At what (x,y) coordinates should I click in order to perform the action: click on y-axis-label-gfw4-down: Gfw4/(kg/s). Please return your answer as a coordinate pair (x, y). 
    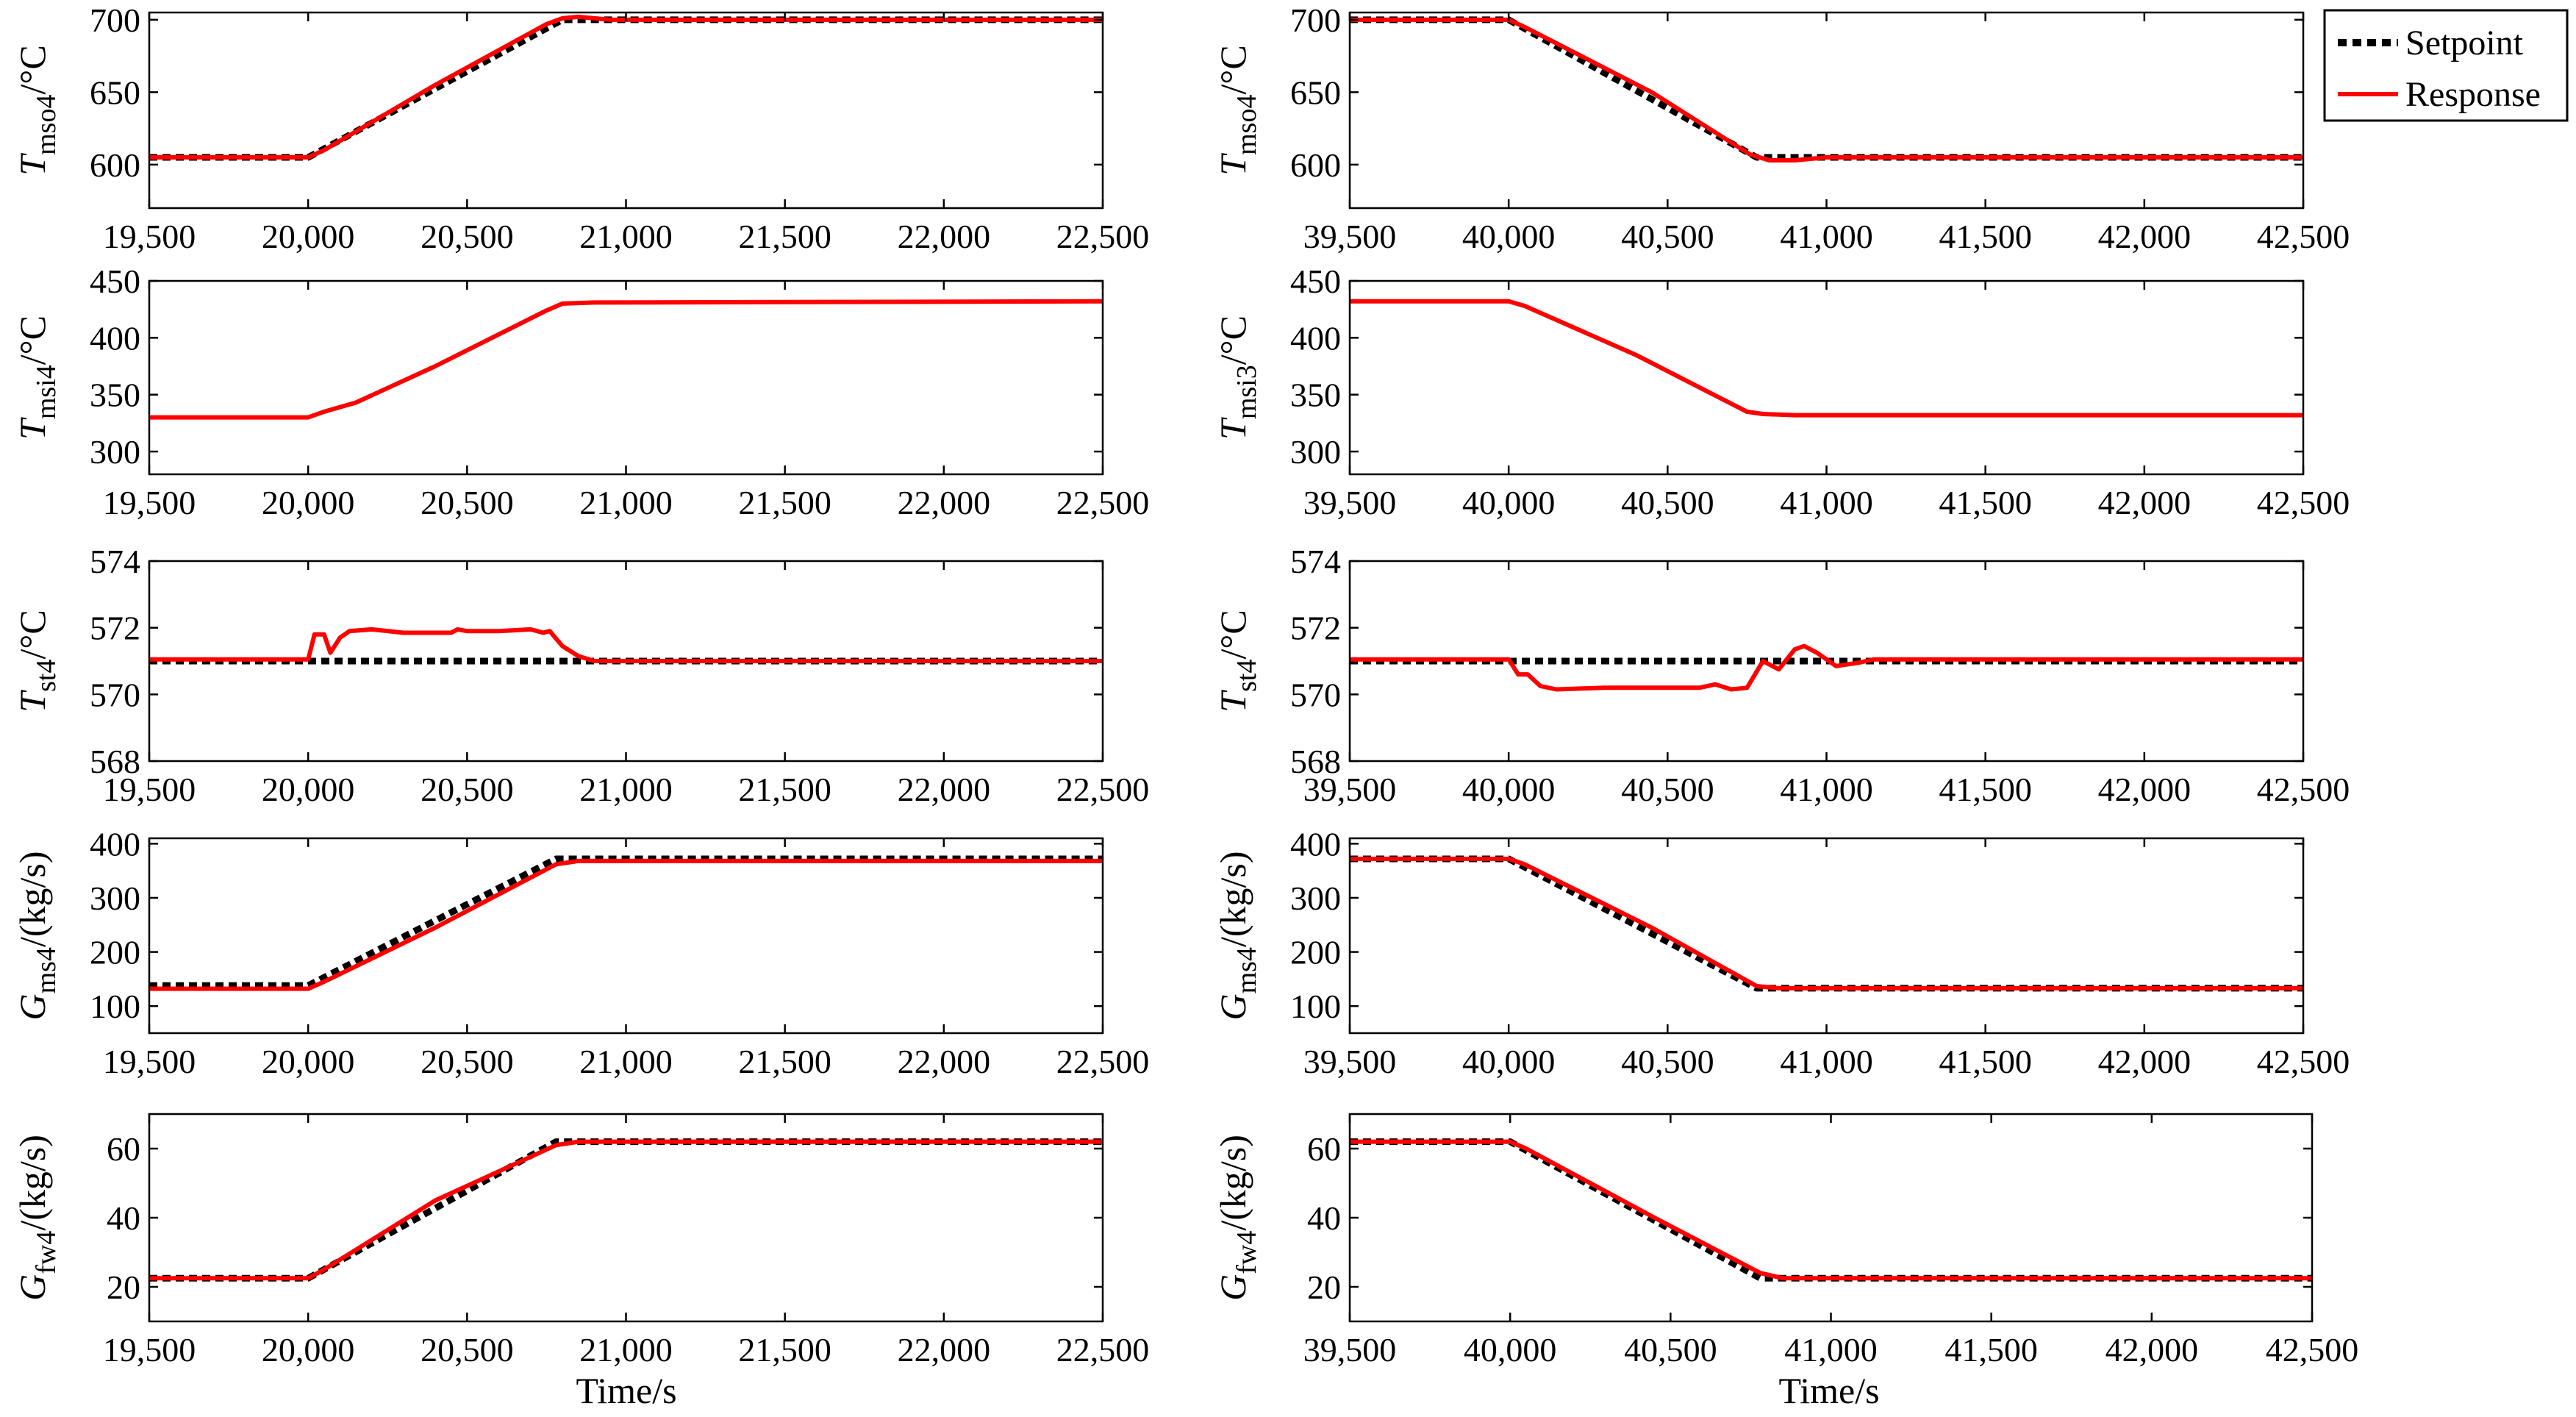
    Looking at the image, I should click on (1237, 1218).